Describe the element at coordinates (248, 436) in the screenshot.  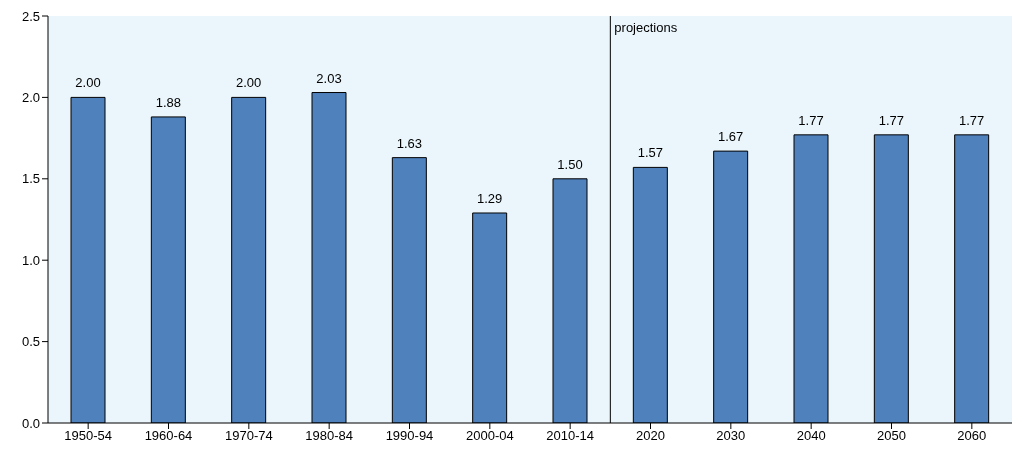
I see `x-tick-label: 1970-74` at that location.